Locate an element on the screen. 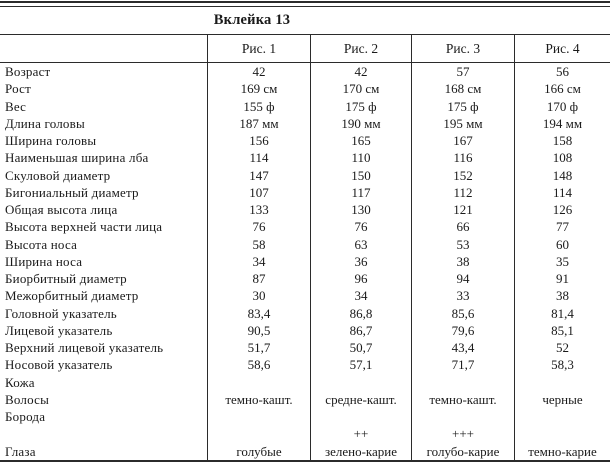  row-value: 155 ф is located at coordinates (258, 106).